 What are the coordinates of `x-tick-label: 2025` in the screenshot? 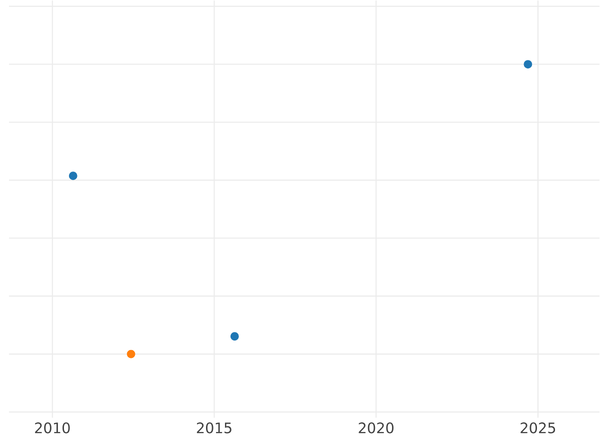 It's located at (538, 428).